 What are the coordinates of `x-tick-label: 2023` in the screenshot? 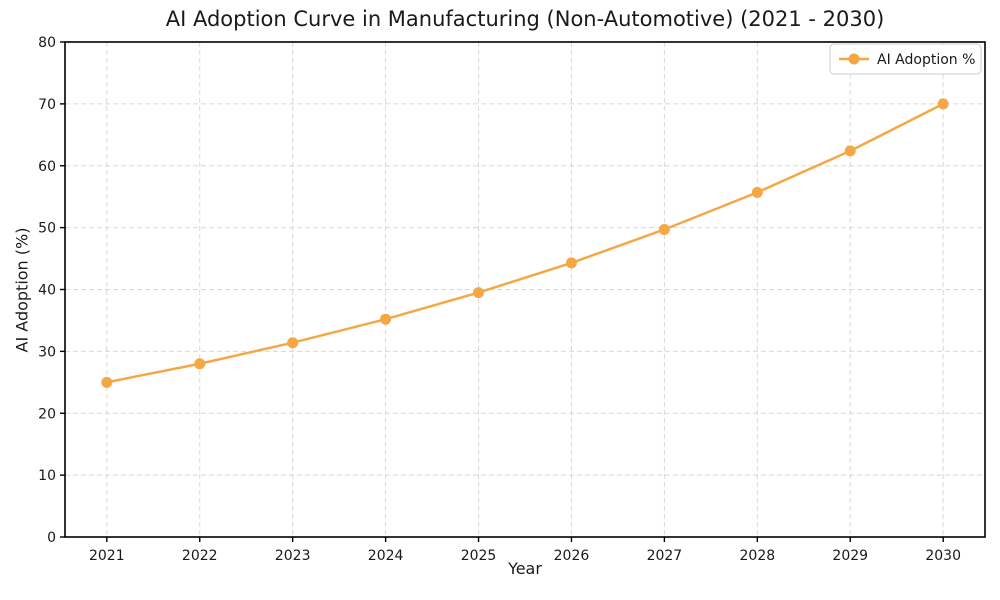 It's located at (293, 556).